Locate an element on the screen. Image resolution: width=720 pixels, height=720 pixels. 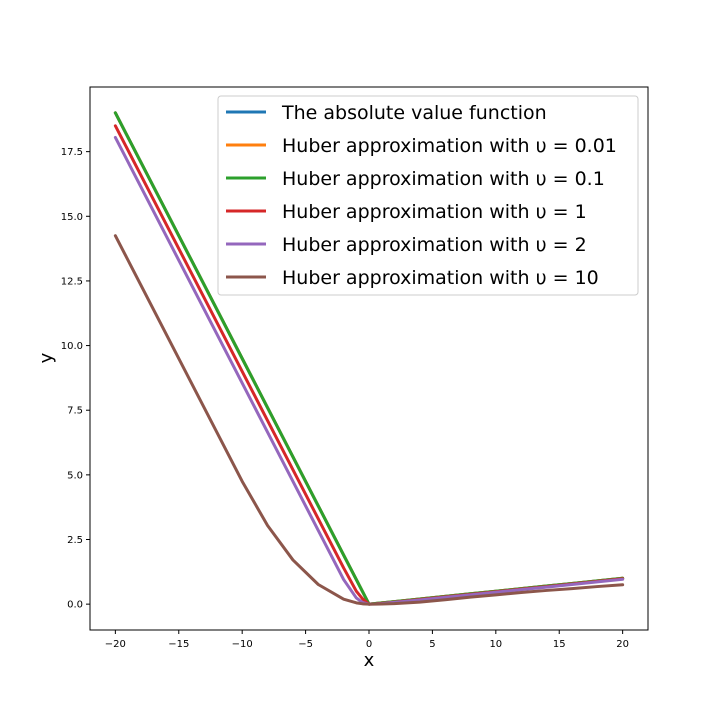
y-tick-label: 5.0 is located at coordinates (75, 475).